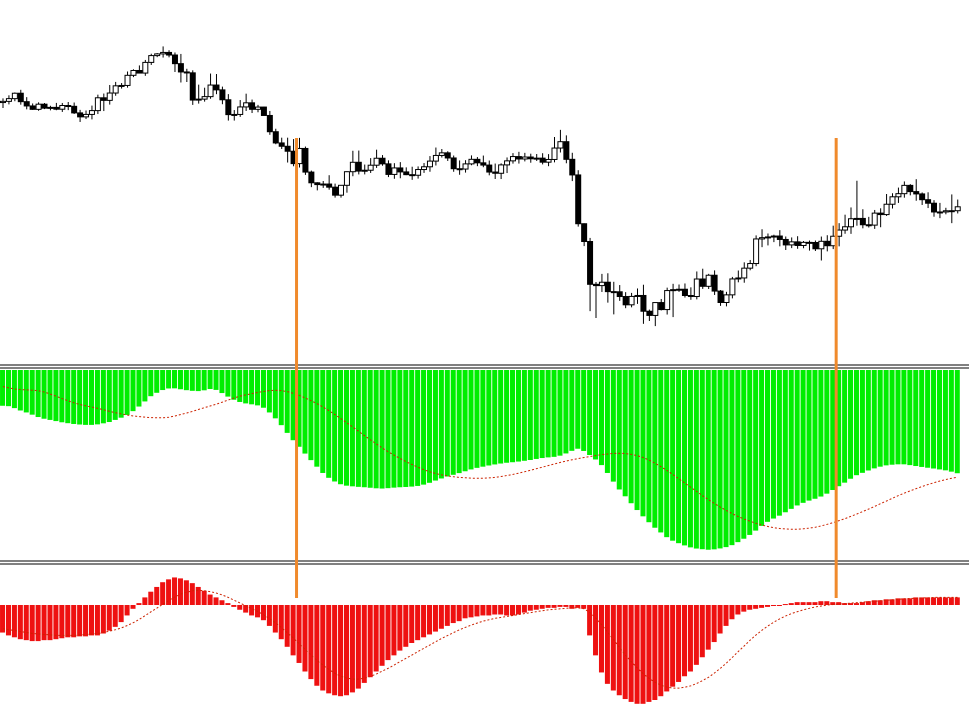 The height and width of the screenshot is (715, 969). What do you see at coordinates (484, 366) in the screenshot?
I see `panel-separator-upper` at bounding box center [484, 366].